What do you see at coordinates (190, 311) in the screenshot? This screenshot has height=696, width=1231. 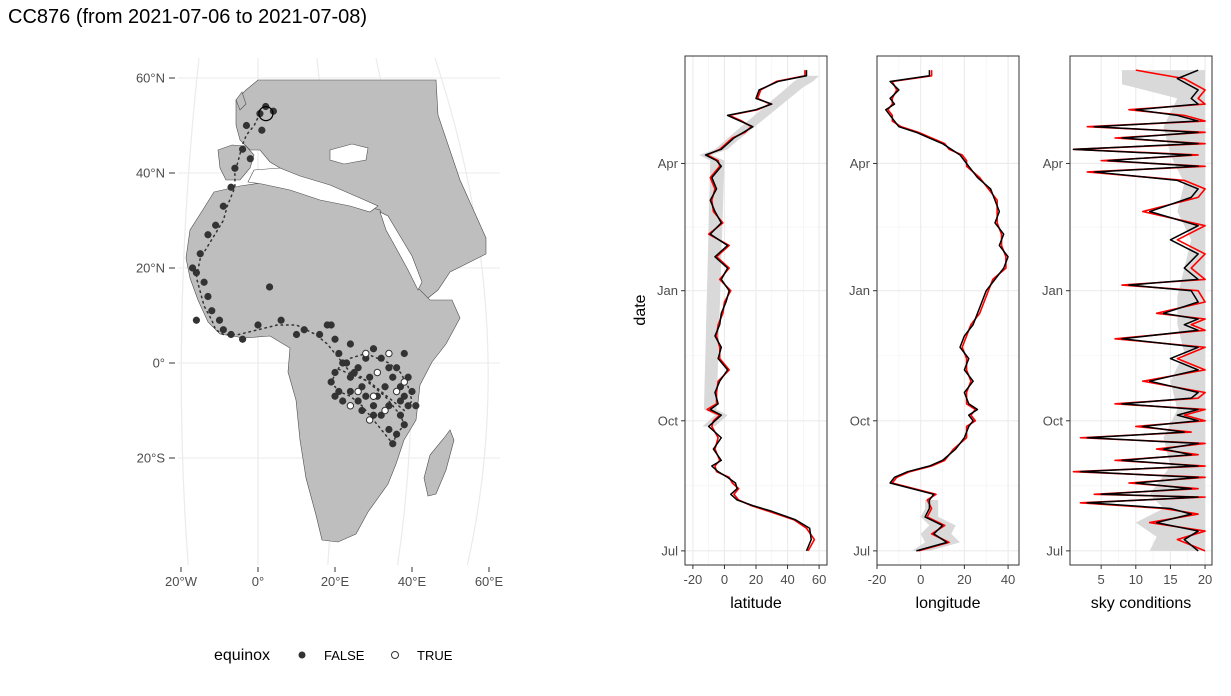 I see `map-gridline-lon` at bounding box center [190, 311].